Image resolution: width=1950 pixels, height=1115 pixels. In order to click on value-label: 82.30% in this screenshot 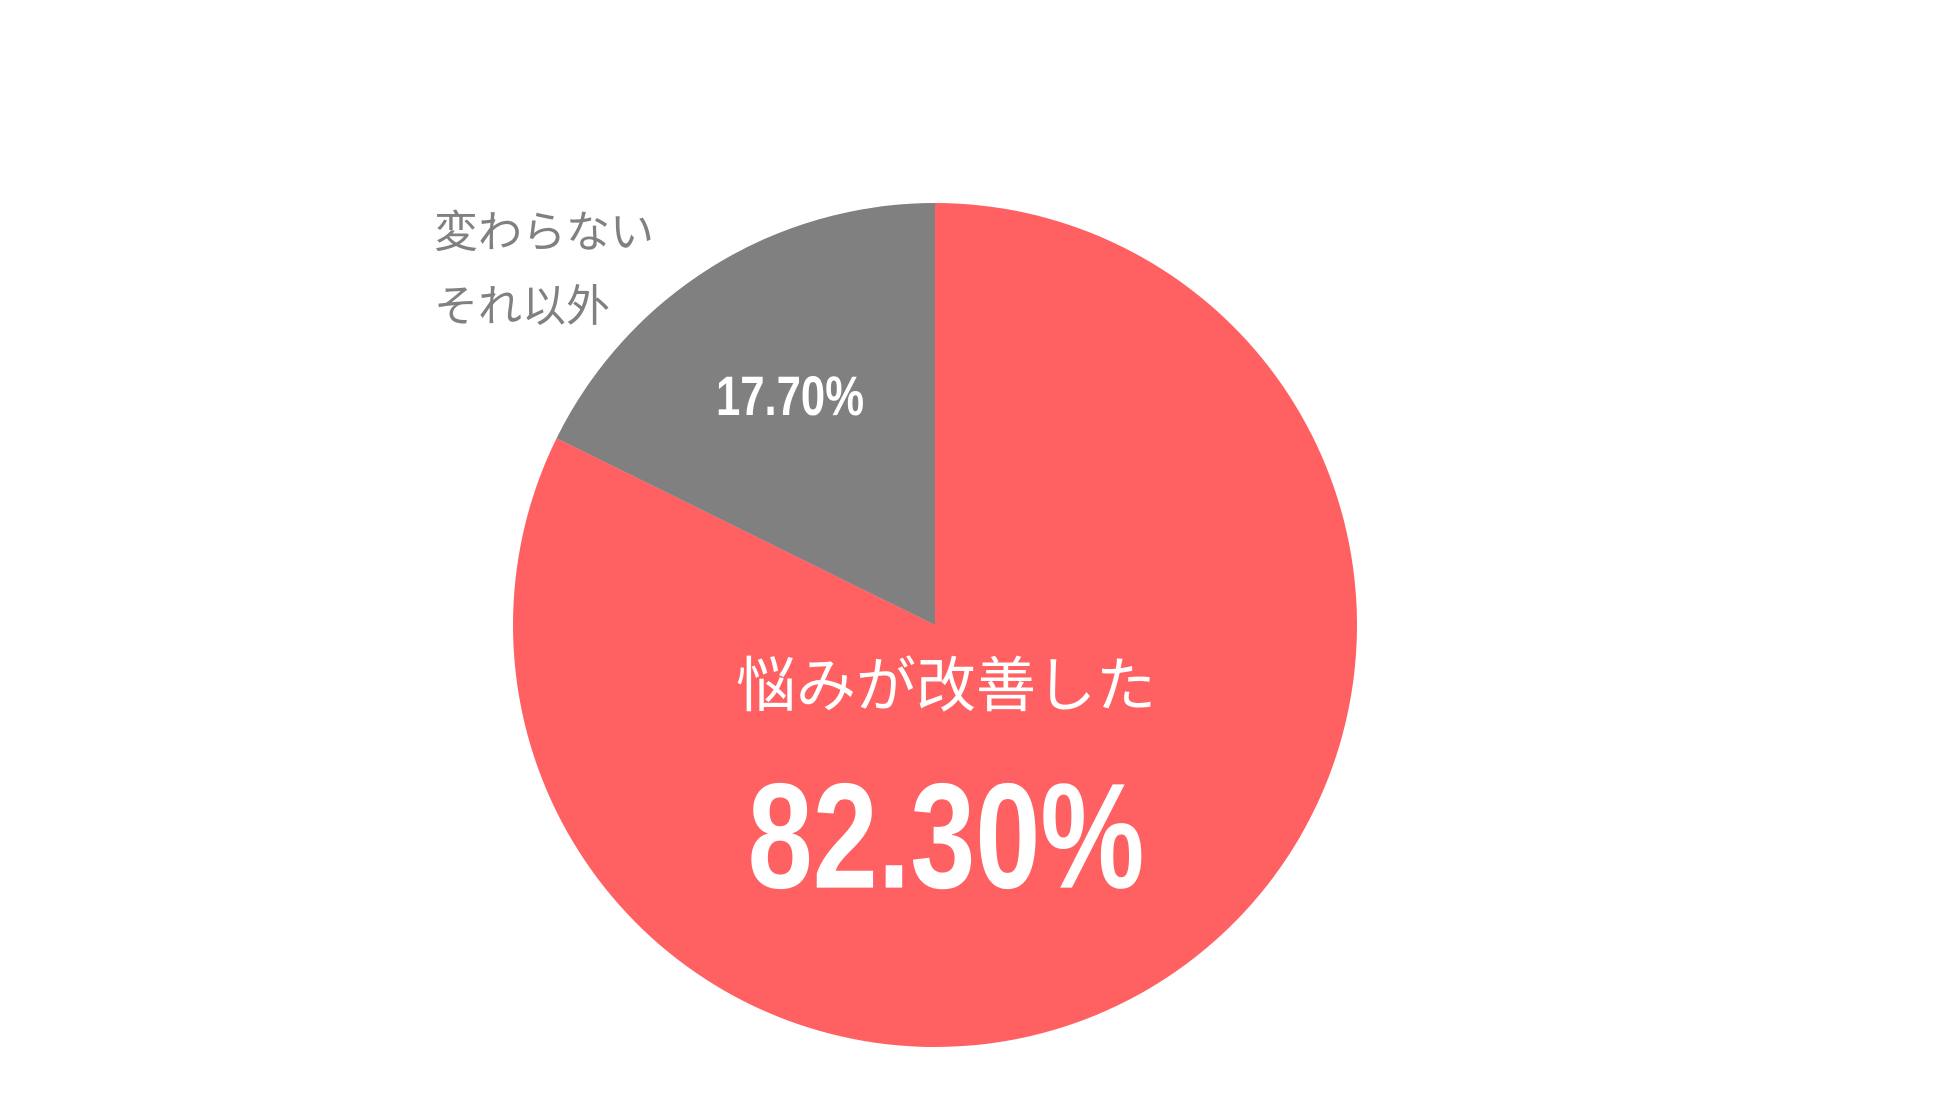, I will do `click(946, 836)`.